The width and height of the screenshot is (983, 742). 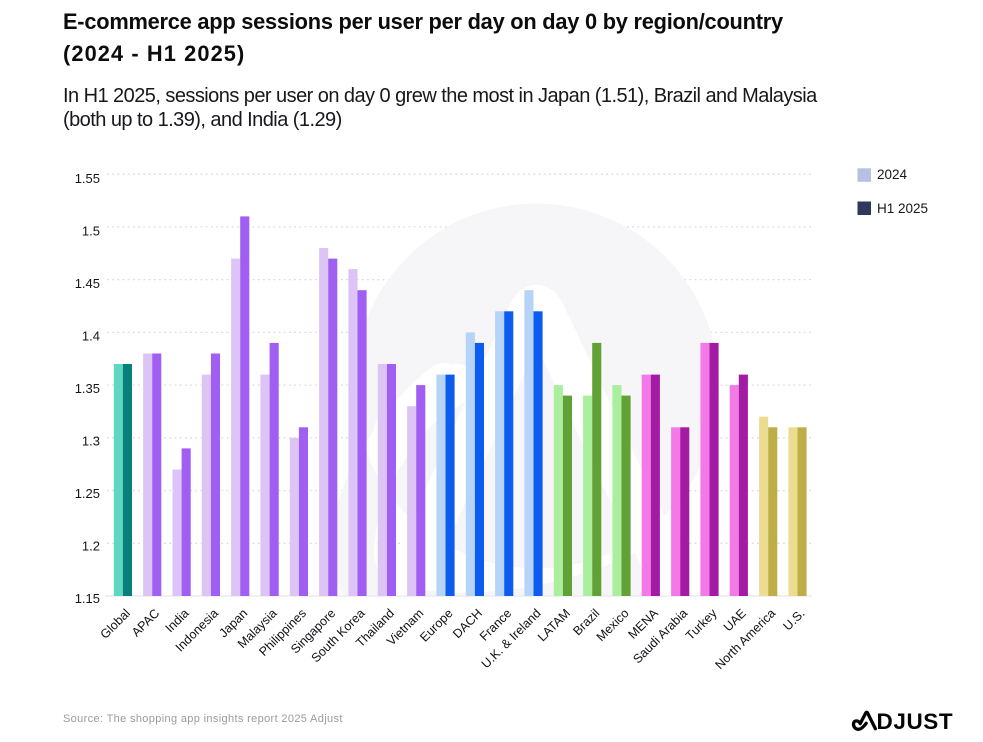 What do you see at coordinates (554, 625) in the screenshot?
I see `svg-text: LATAM` at bounding box center [554, 625].